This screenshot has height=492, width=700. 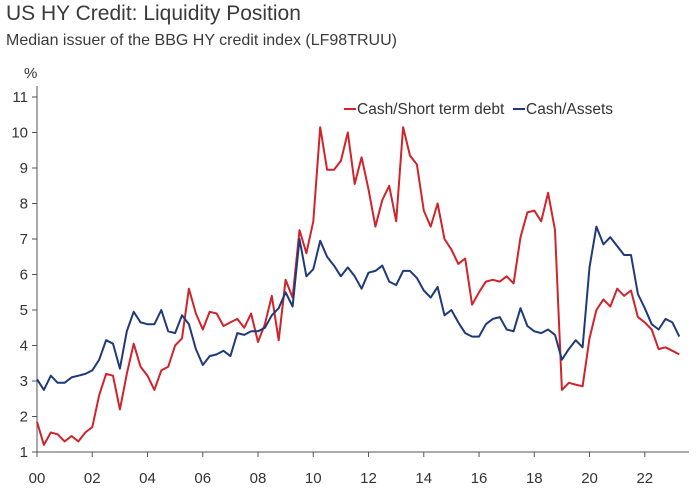 What do you see at coordinates (92, 478) in the screenshot?
I see `x-tick-label: 02` at bounding box center [92, 478].